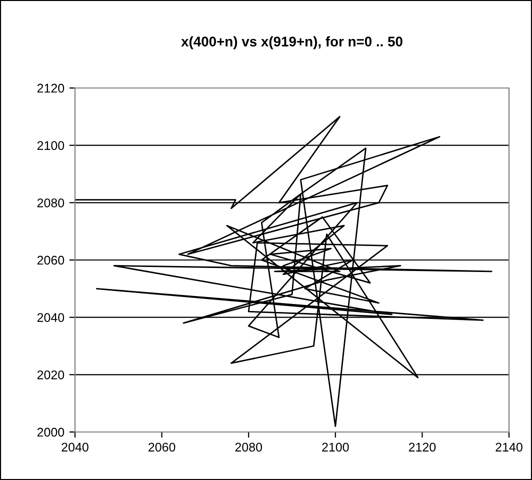 The height and width of the screenshot is (480, 532). I want to click on y-tick-label: 2020, so click(50, 375).